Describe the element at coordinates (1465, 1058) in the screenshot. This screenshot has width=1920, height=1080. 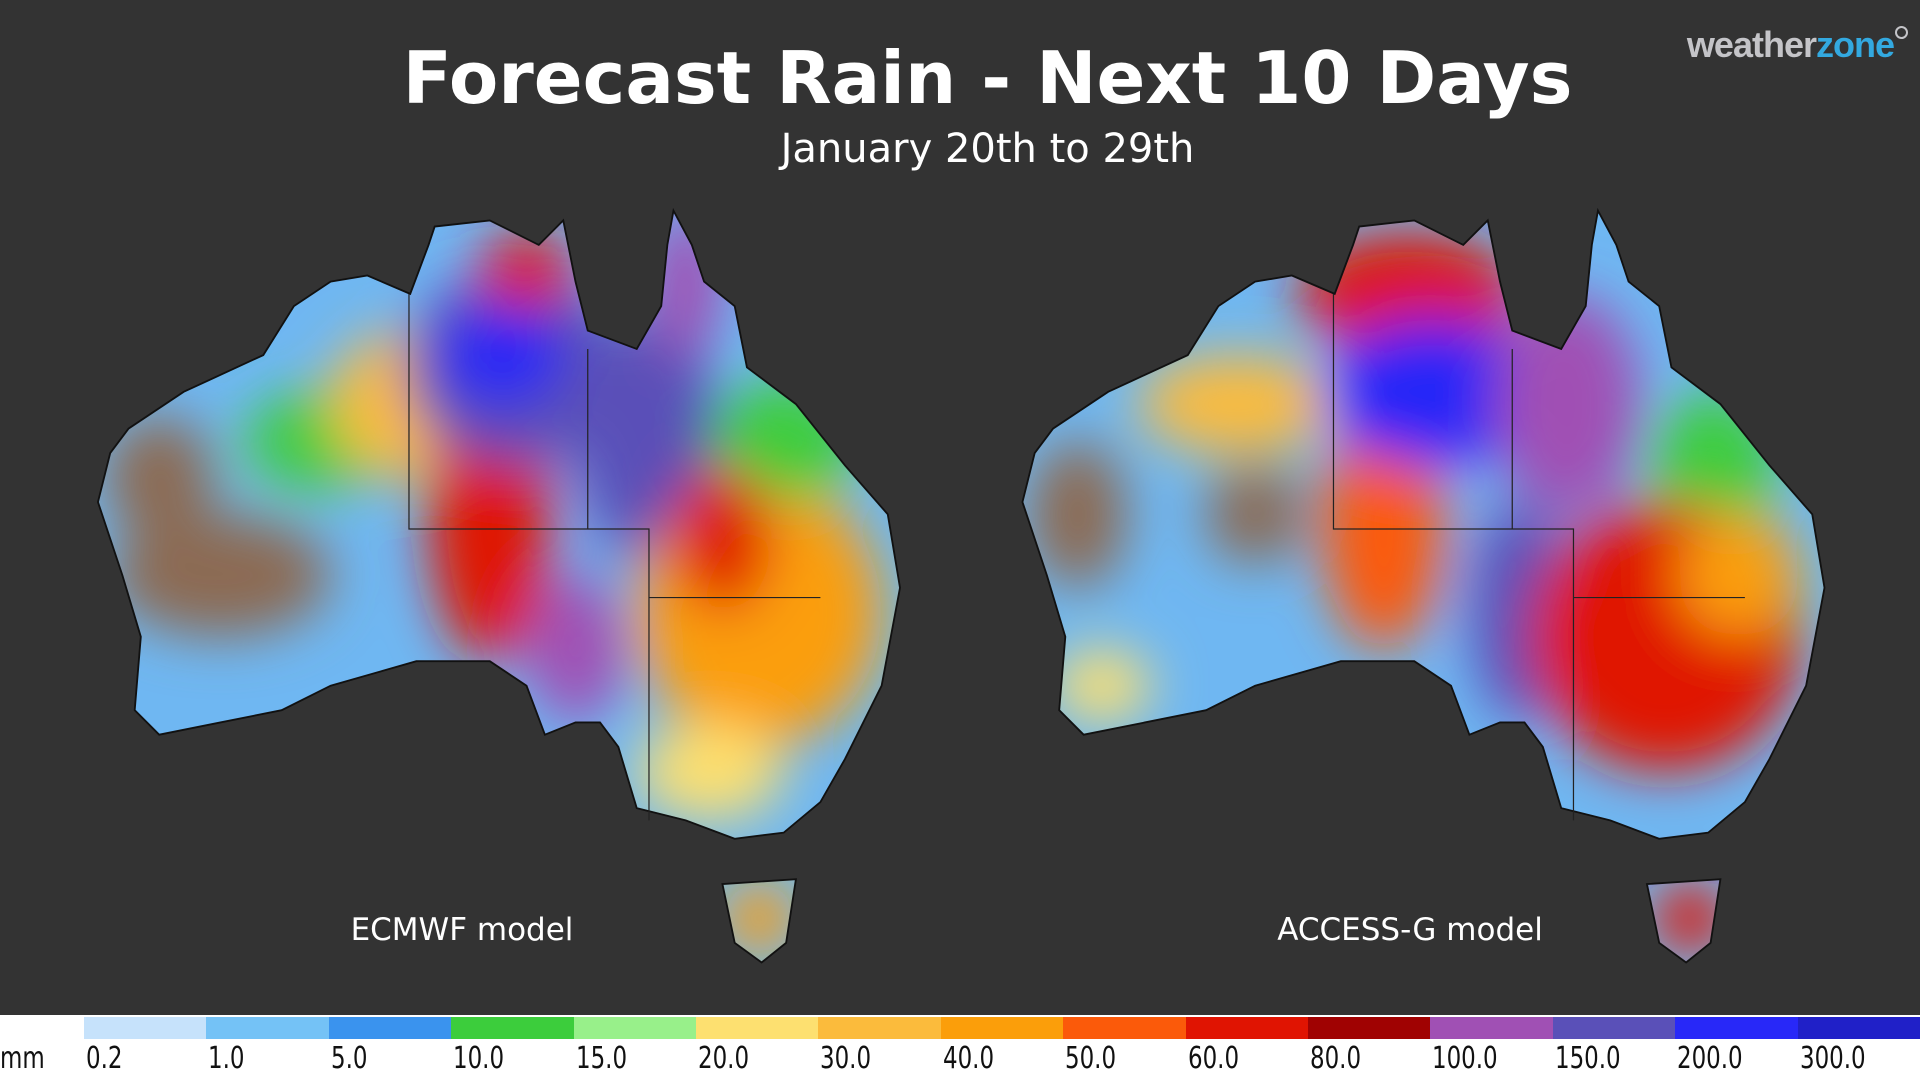
I see `legend-label: 100.0` at that location.